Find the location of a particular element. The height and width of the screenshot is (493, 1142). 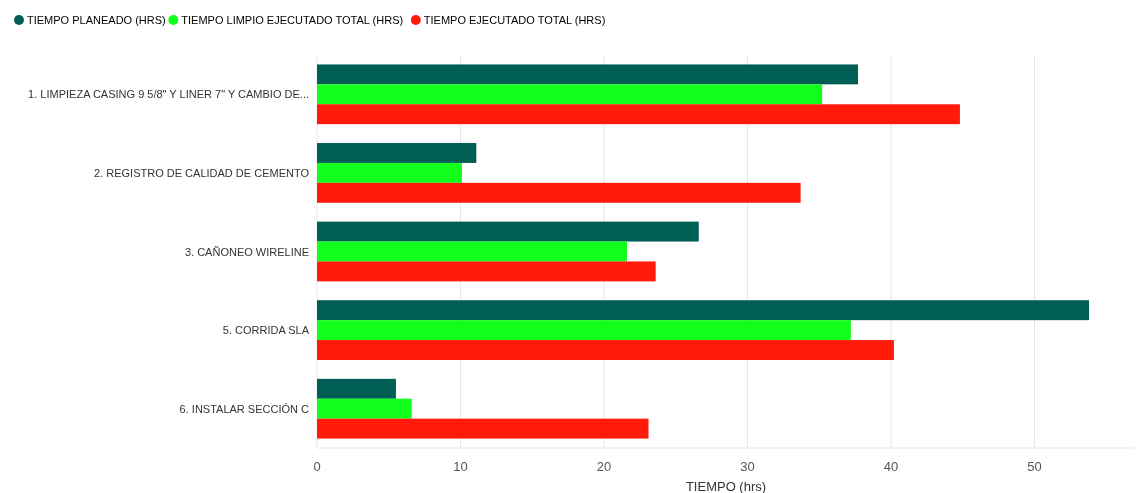

y-tick-label: 6. INSTALAR SECCIÓN C is located at coordinates (244, 408).